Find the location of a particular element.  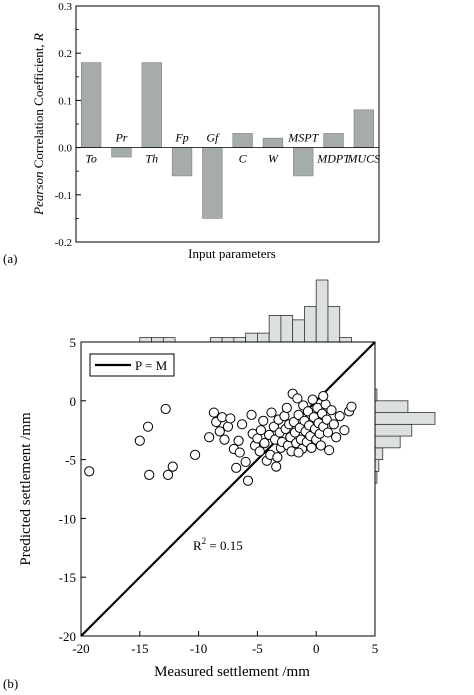

legend-label: P = M is located at coordinates (151, 365).